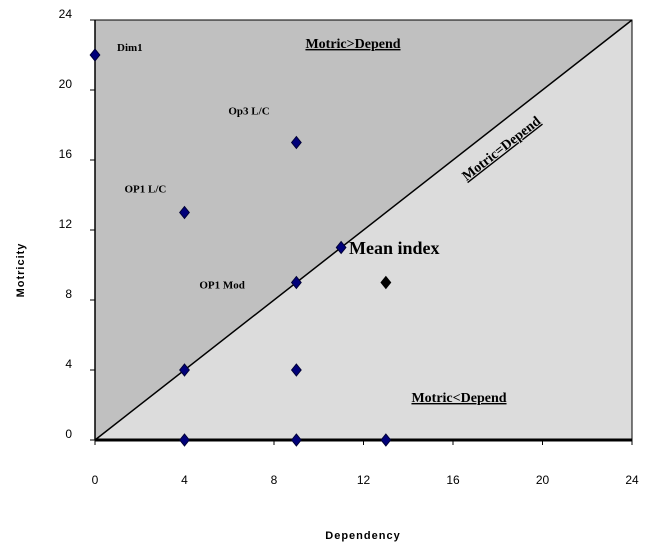 Image resolution: width=647 pixels, height=545 pixels. What do you see at coordinates (394, 248) in the screenshot?
I see `mean-label: Mean index` at bounding box center [394, 248].